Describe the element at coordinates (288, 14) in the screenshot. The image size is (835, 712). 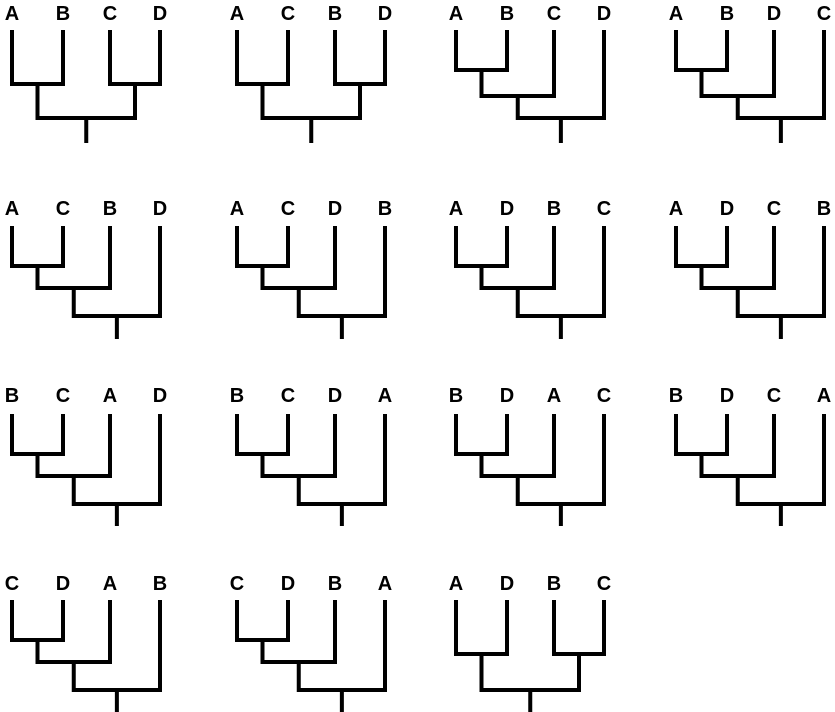
I see `tree-2-leaf-label-2: C` at that location.